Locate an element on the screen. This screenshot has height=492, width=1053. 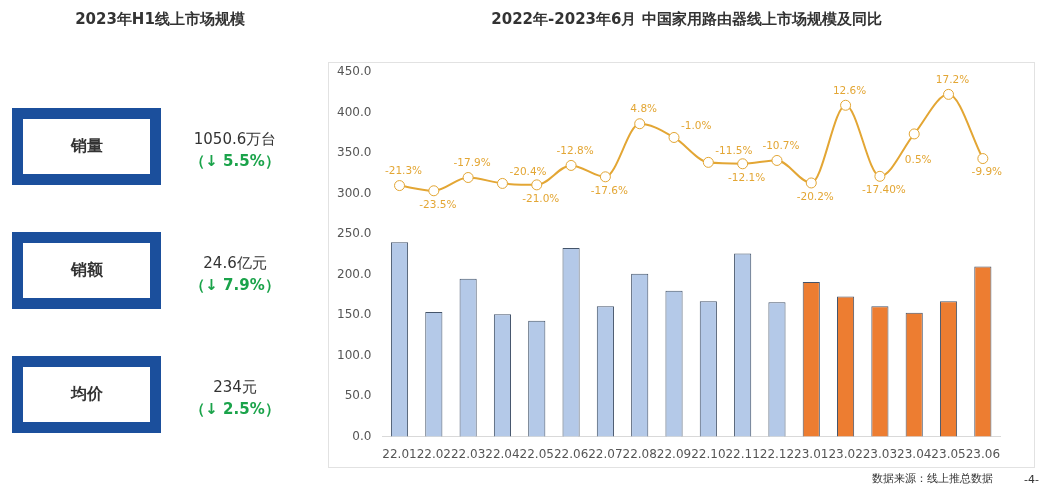
y-tick-label: 50.0 is located at coordinates (358, 395).